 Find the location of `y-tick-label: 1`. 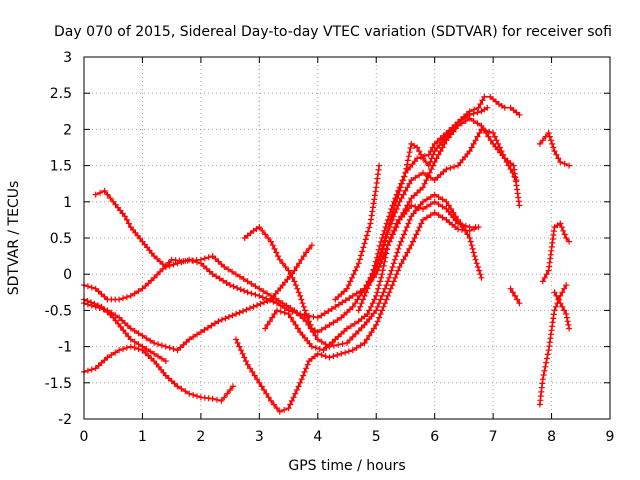

y-tick-label: 1 is located at coordinates (67, 203).